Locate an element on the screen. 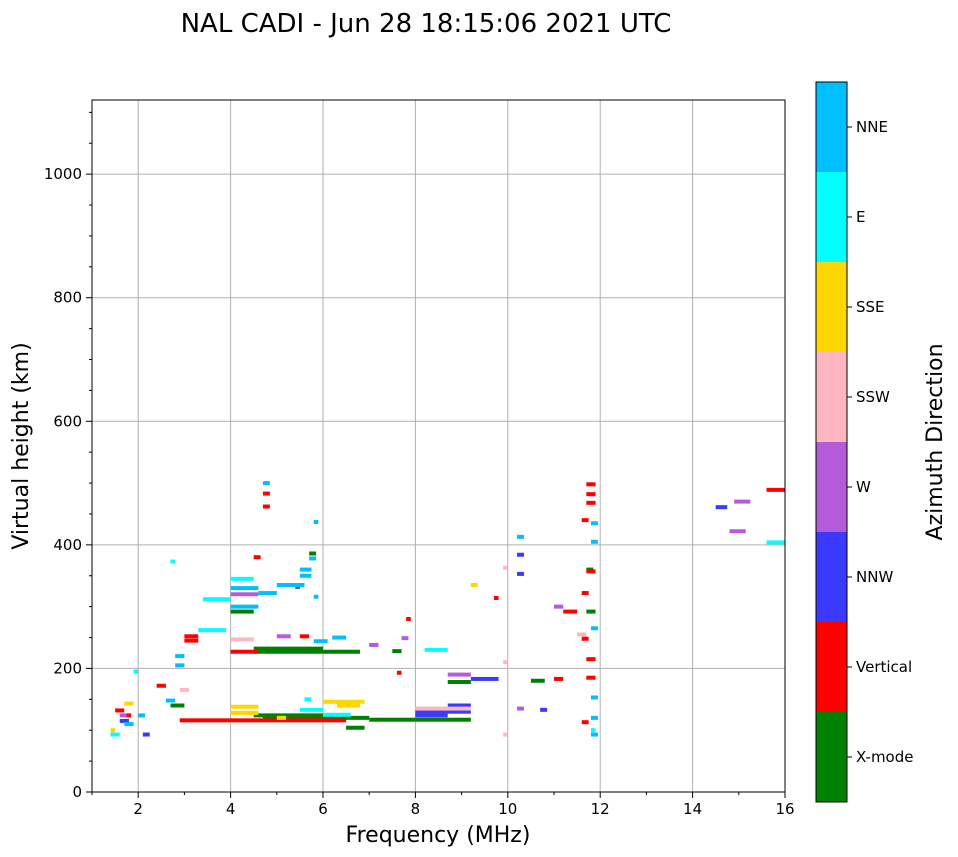 This screenshot has width=958, height=857. colorbar-tick-label: W is located at coordinates (863, 487).